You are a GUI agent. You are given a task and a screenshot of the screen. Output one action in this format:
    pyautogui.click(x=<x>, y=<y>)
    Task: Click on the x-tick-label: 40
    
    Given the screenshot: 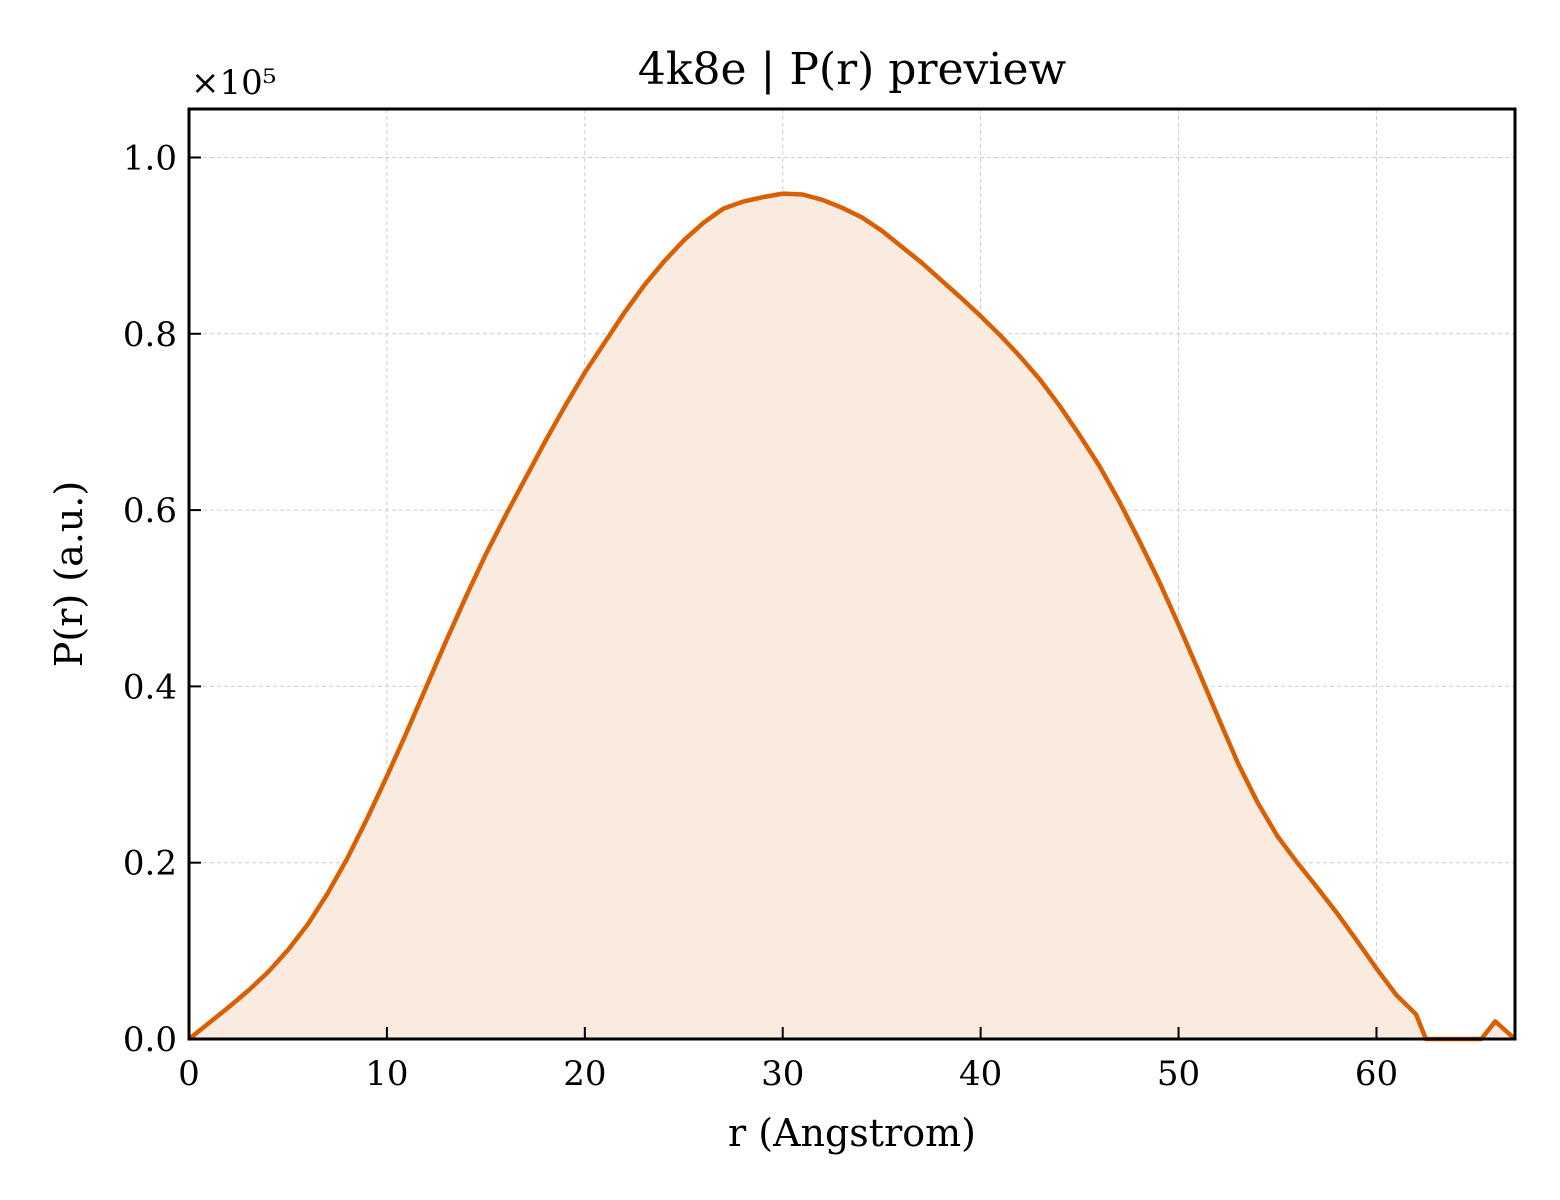 What is the action you would take?
    pyautogui.click(x=980, y=1074)
    